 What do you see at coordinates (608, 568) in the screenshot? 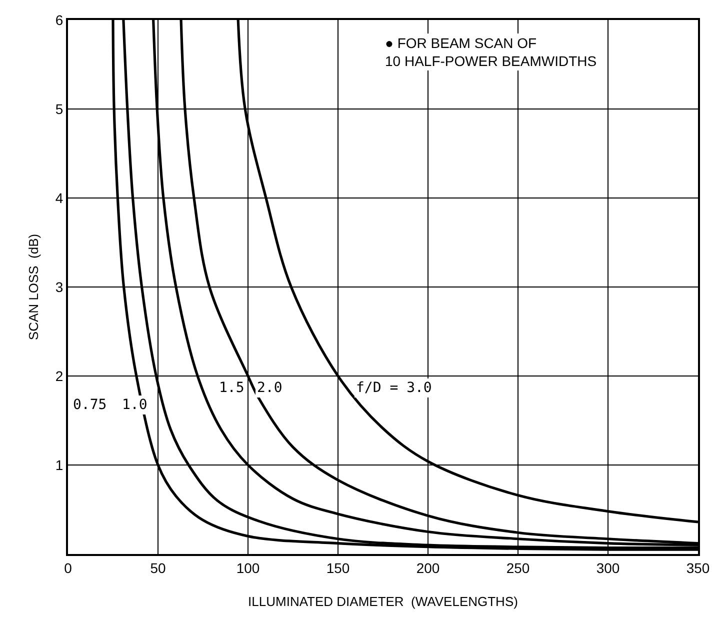
I see `x-tick-label: 300` at bounding box center [608, 568].